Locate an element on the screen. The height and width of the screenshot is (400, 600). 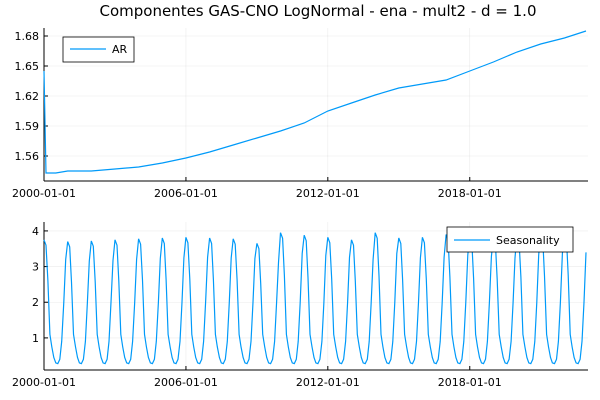
ar-legend-label: AR is located at coordinates (120, 49).